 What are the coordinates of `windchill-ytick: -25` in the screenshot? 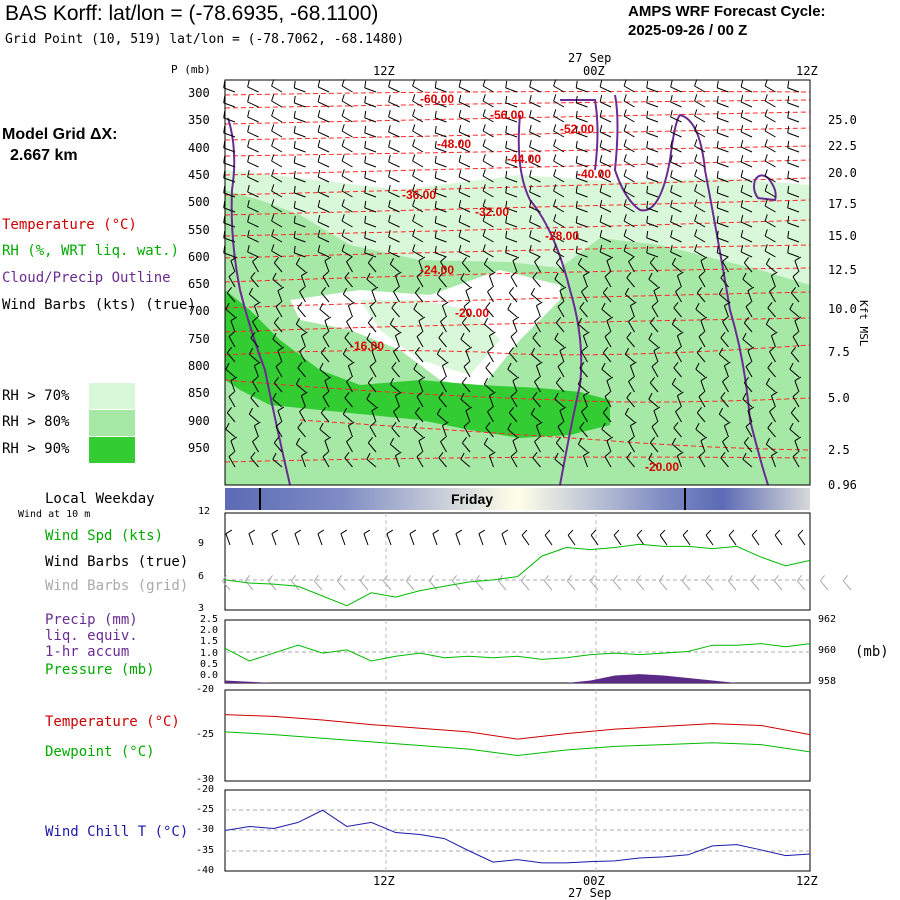 It's located at (205, 810).